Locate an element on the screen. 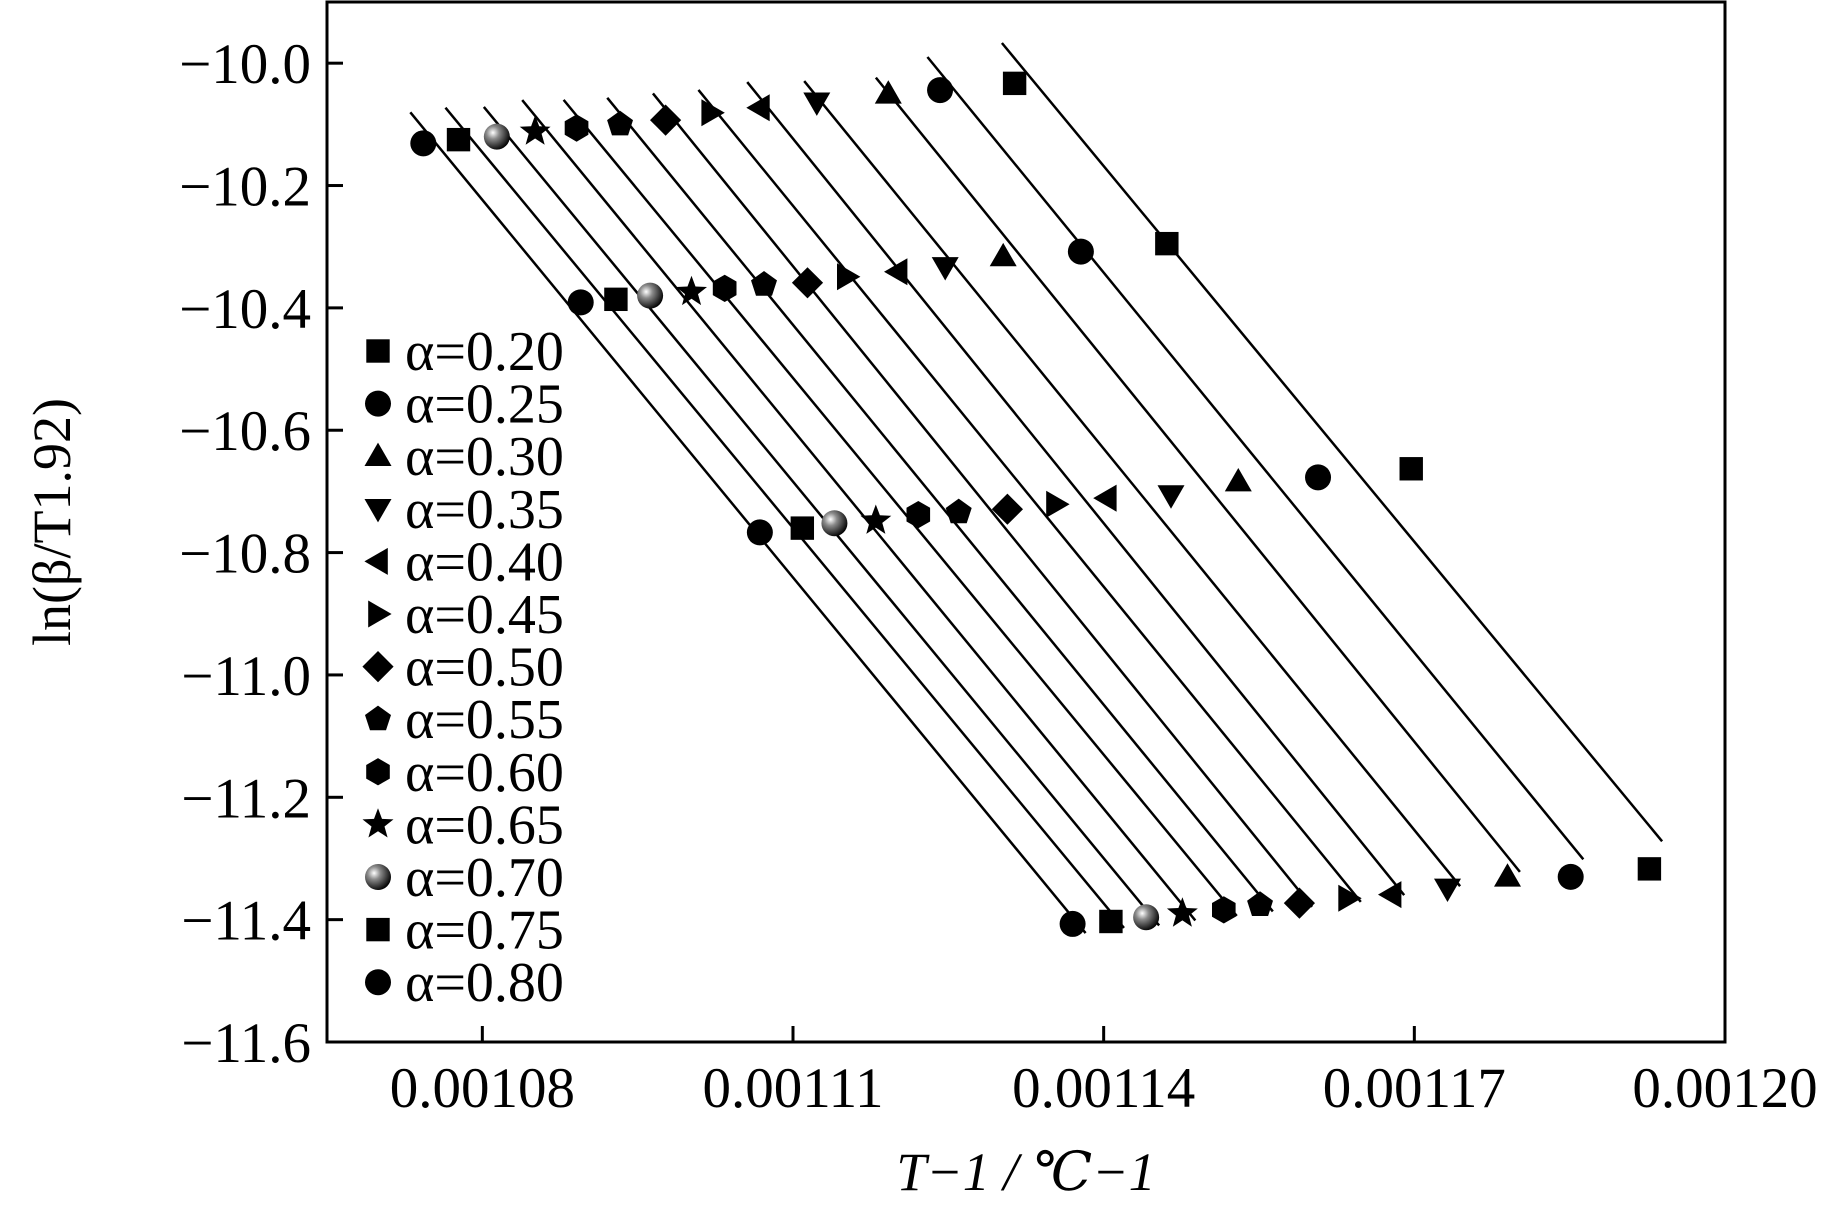 The width and height of the screenshot is (1848, 1226). y-tick-label: −11.0 is located at coordinates (246, 676).